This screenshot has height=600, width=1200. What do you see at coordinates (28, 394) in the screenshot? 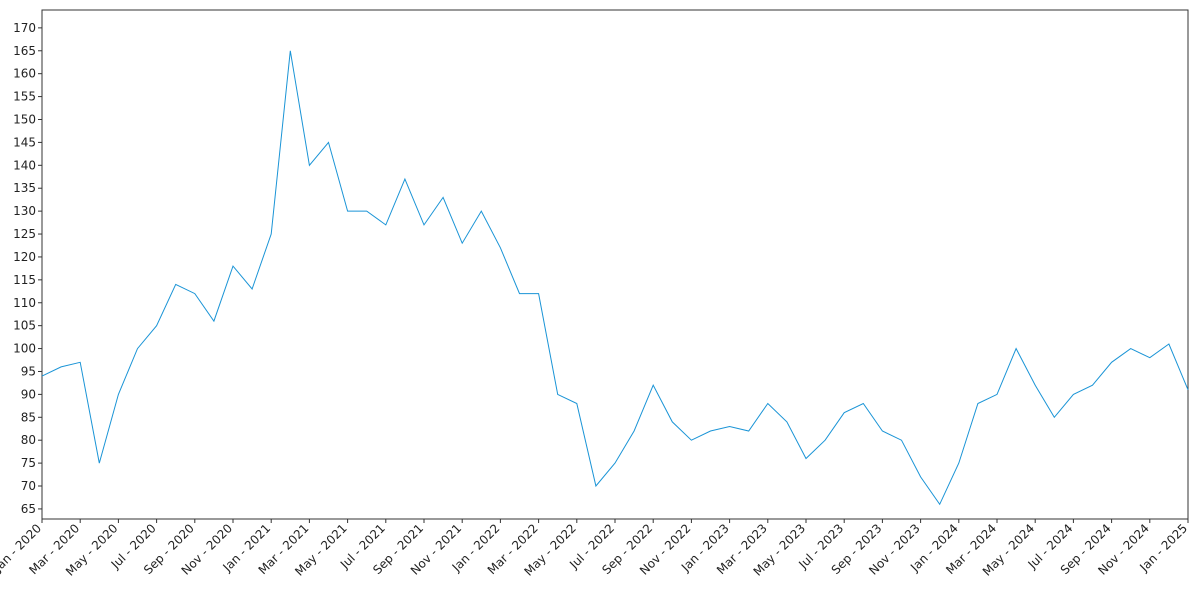
I see `y-tick-label: 90` at bounding box center [28, 394].